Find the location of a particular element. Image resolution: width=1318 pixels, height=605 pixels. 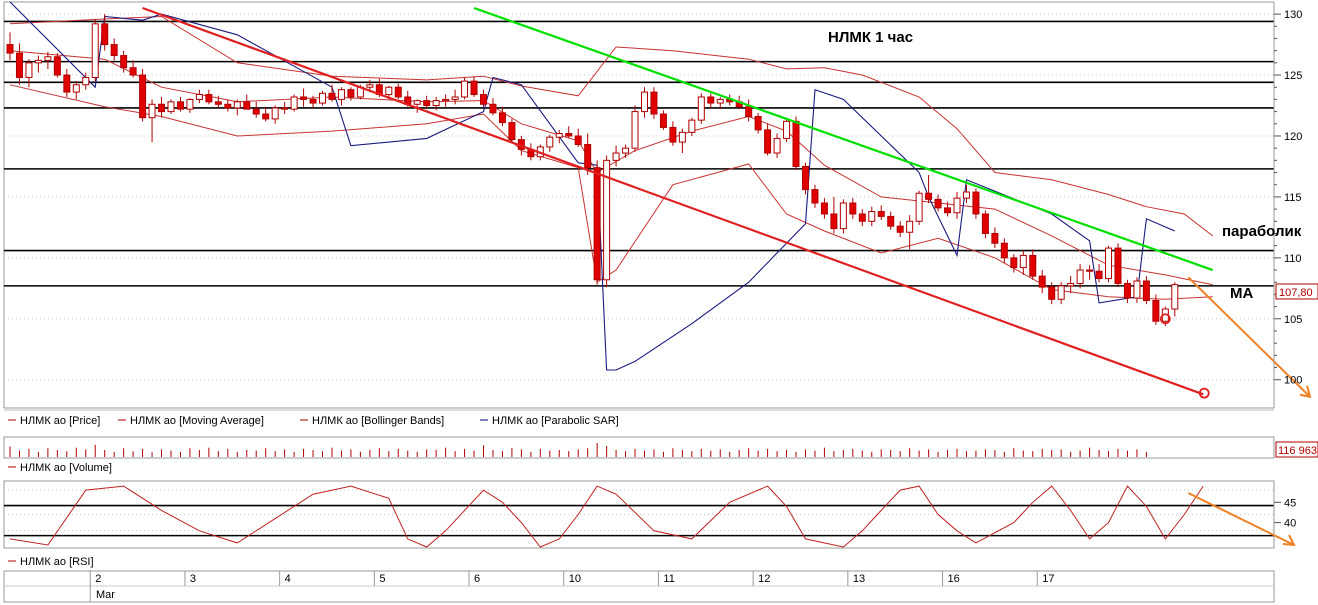

volume-last-value: 116 963 is located at coordinates (1297, 451).